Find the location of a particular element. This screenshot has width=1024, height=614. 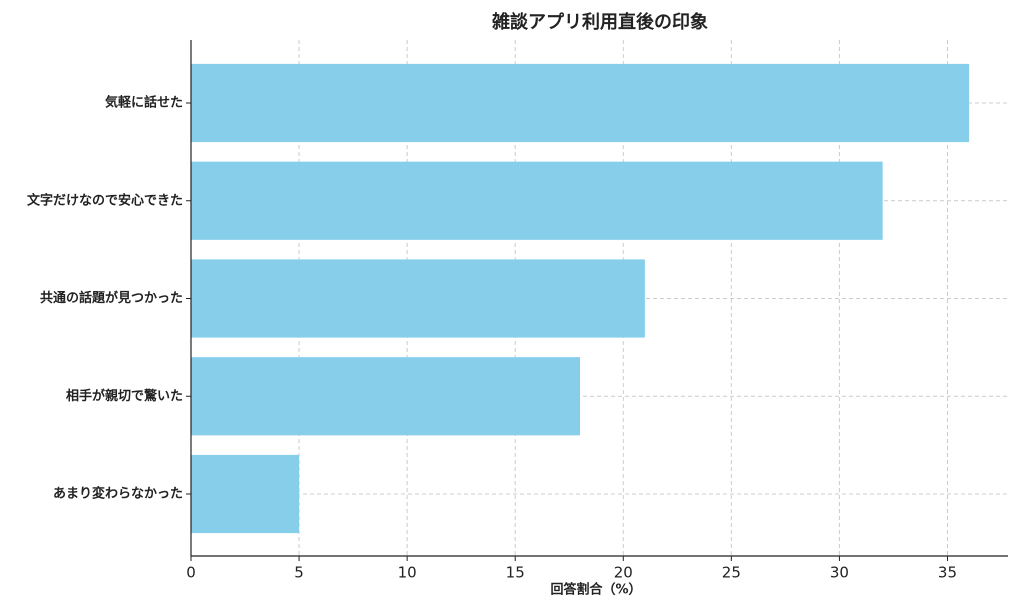

x-tick-label: 15 is located at coordinates (515, 573).